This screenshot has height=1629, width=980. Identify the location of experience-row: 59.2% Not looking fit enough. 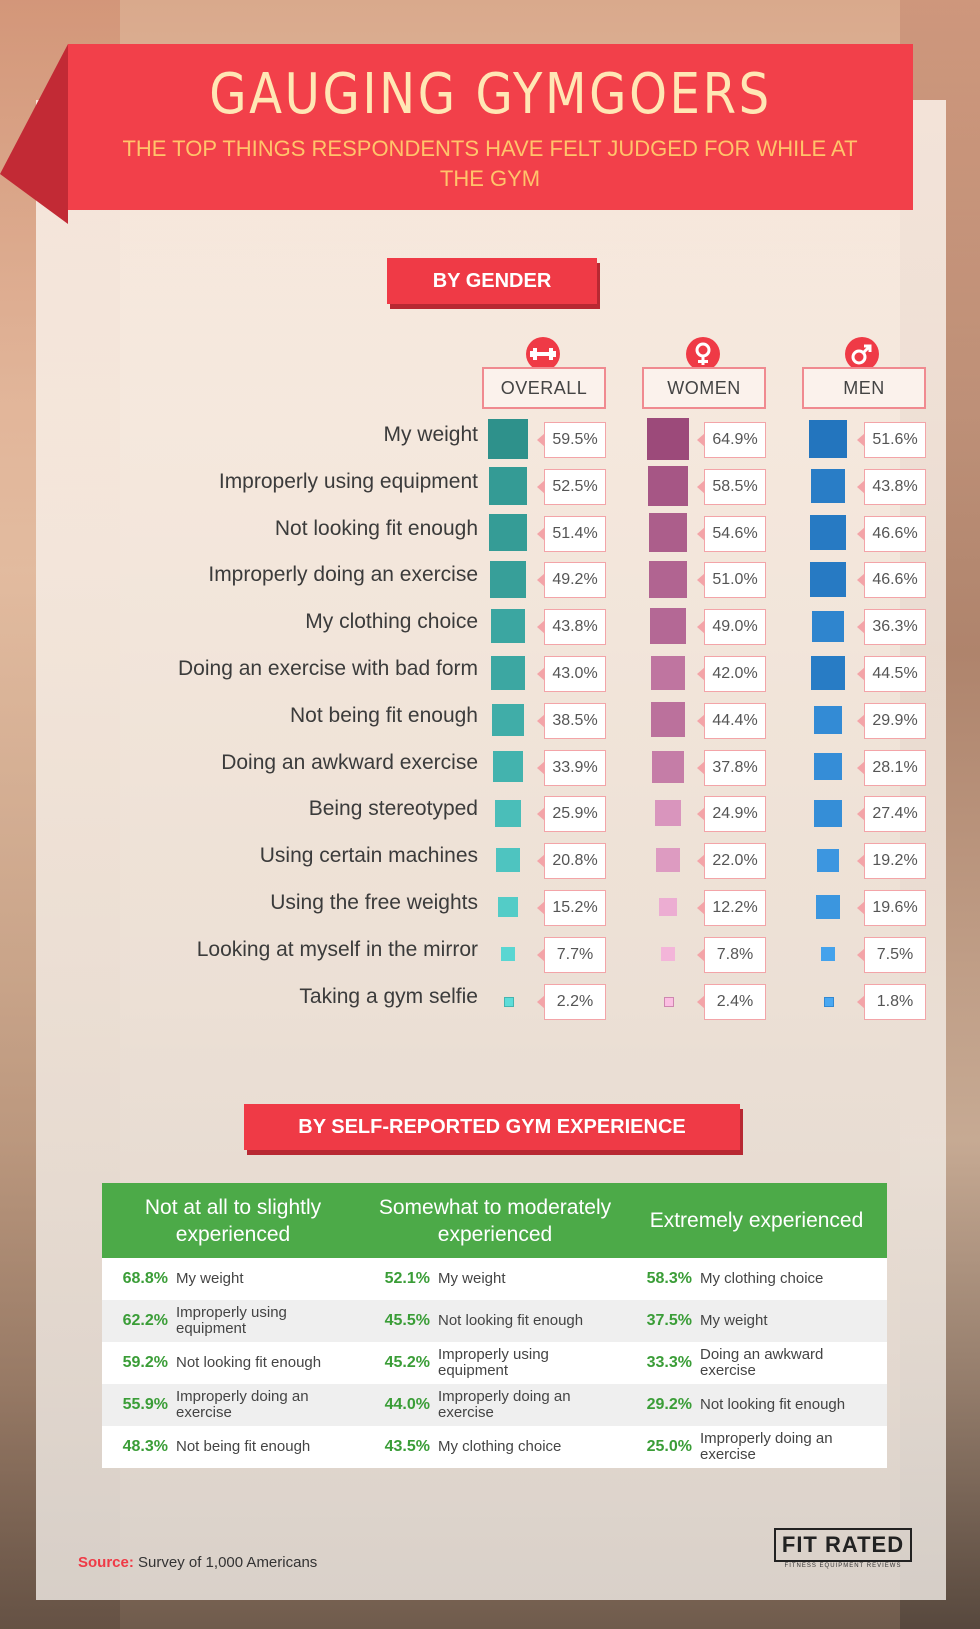
(233, 1363).